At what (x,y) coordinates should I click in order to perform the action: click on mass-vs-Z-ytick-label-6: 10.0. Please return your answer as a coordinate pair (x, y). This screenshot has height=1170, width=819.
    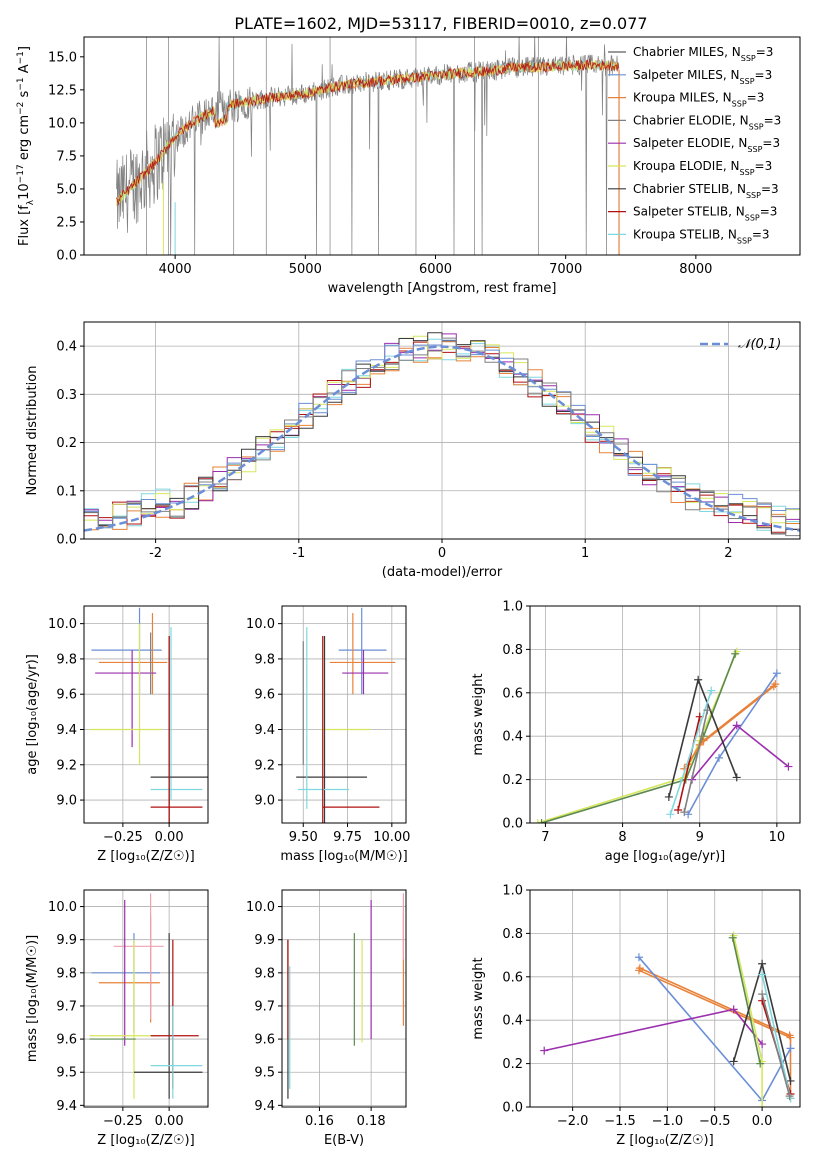
    Looking at the image, I should click on (62, 907).